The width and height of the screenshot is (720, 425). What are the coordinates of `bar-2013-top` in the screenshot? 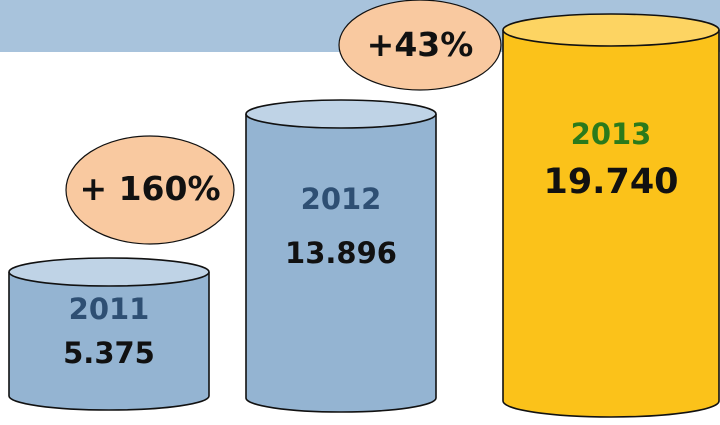 It's located at (611, 30).